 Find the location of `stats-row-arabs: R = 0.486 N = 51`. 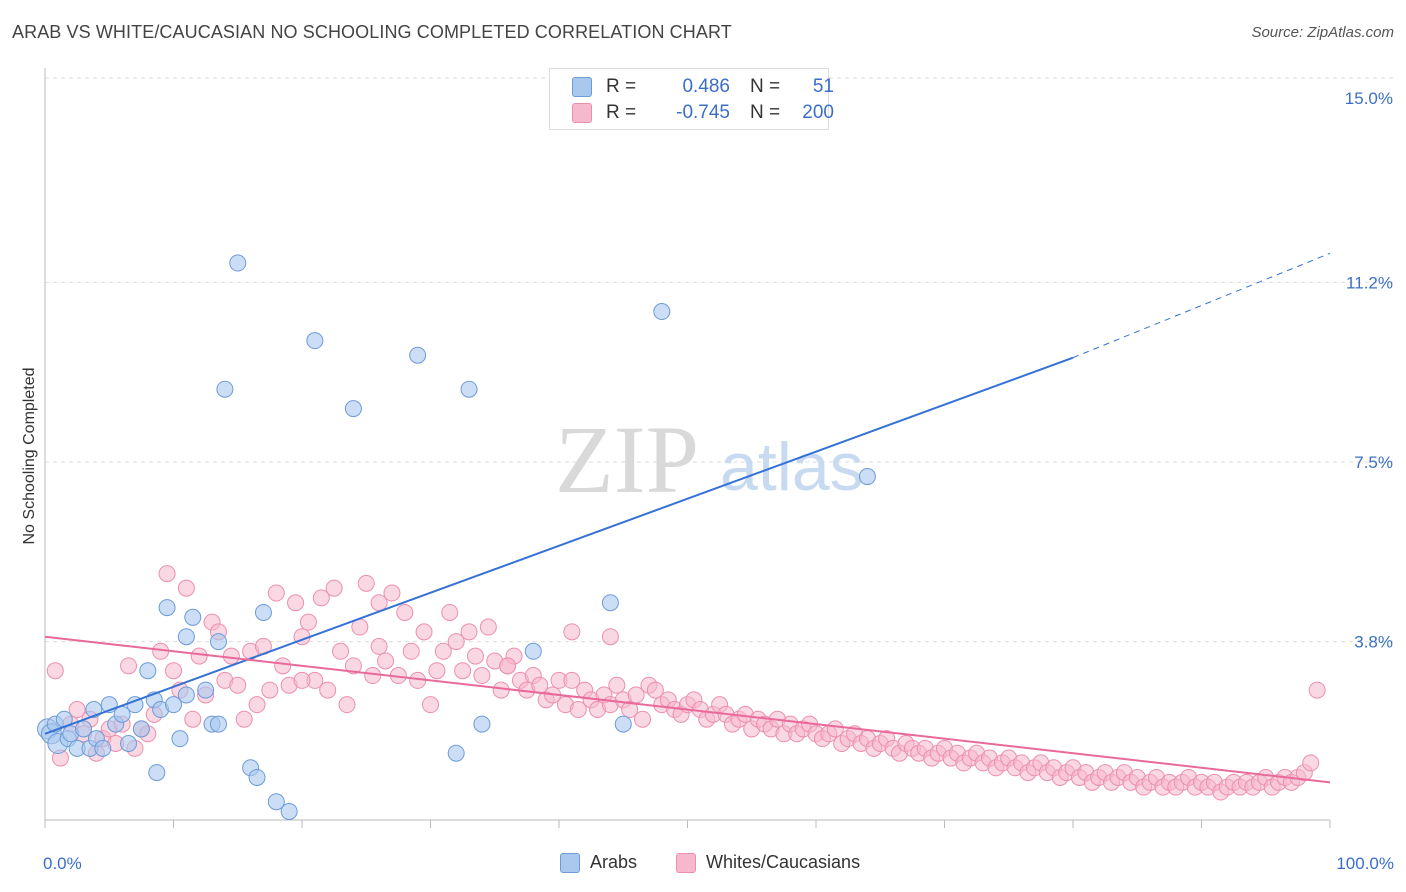

stats-row-arabs: R = 0.486 N = 51 is located at coordinates (703, 87).